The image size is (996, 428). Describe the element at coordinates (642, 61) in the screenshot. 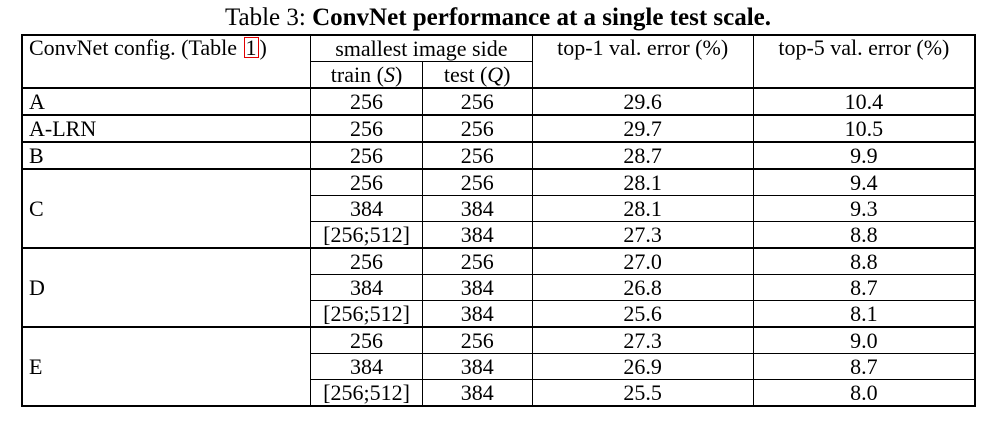

I see `header-top1: top-1 val. error (%)` at that location.